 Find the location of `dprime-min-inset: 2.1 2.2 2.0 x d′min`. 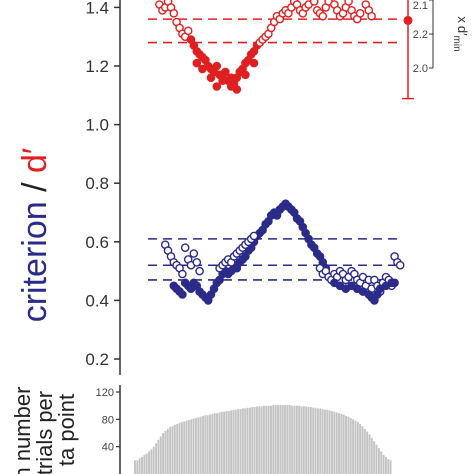

dprime-min-inset: 2.1 2.2 2.0 x d′min is located at coordinates (436, 50).